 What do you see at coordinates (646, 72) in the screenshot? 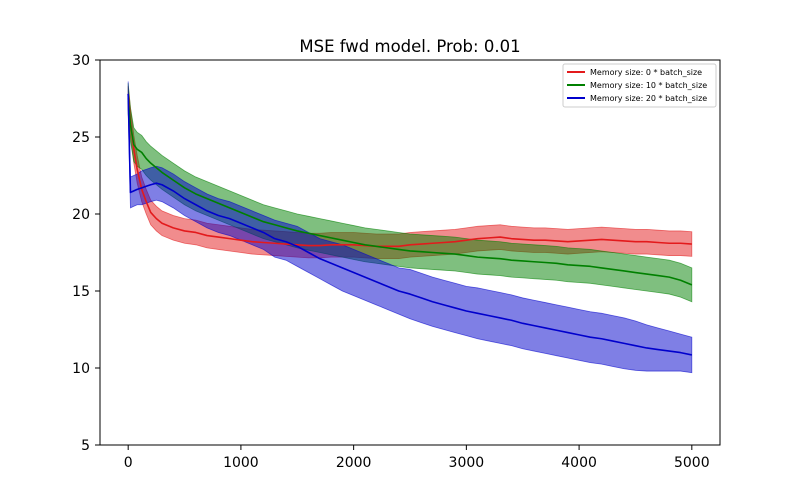
I see `legend-label-memory-0: Memory size: 0 * batch_size` at bounding box center [646, 72].